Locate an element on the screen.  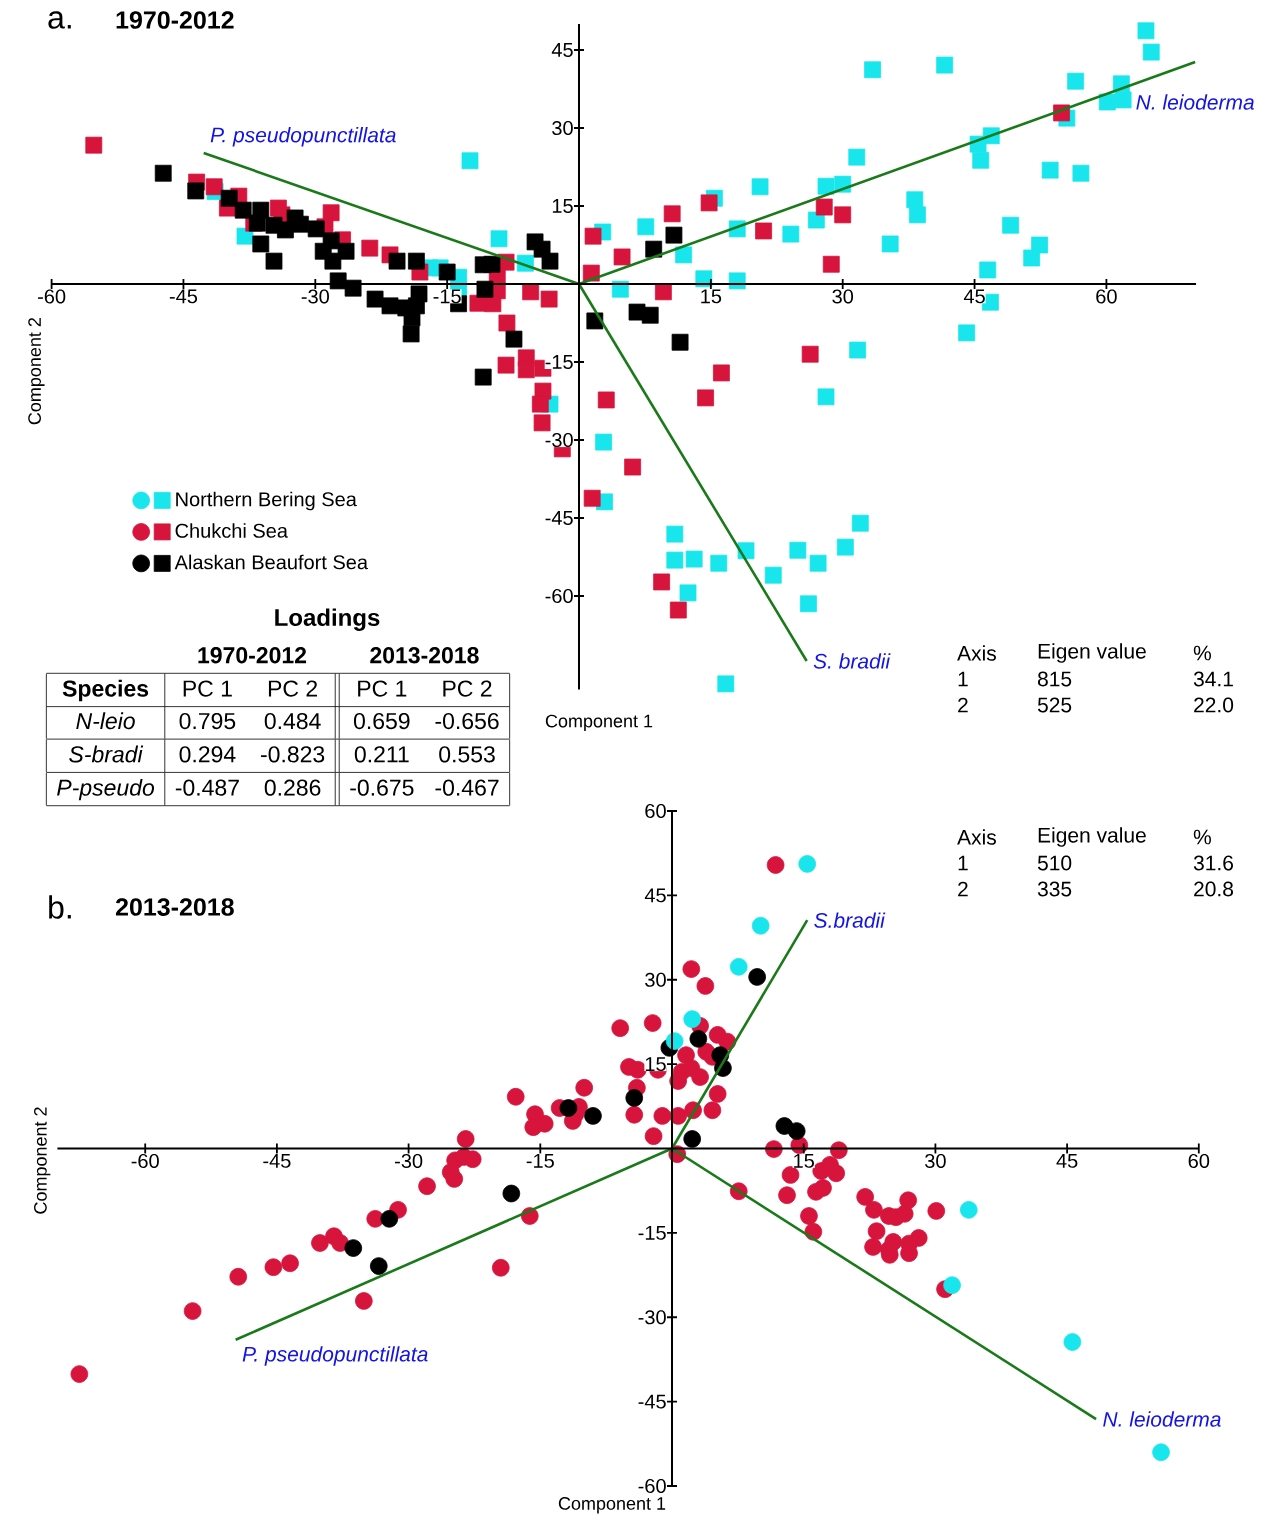
text: S-bradi is located at coordinates (106, 754).